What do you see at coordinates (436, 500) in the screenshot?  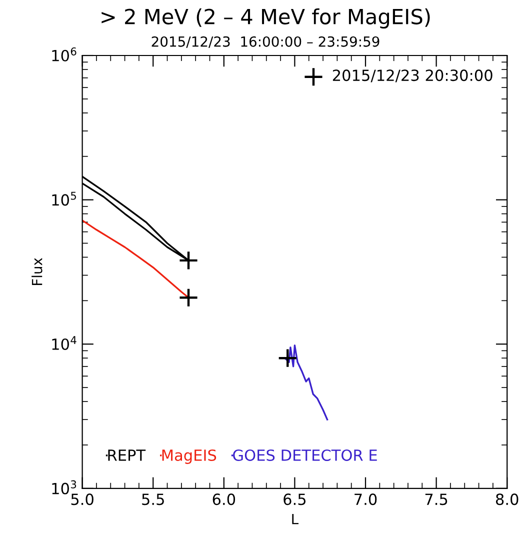 I see `x-tick-label: 7.5` at bounding box center [436, 500].